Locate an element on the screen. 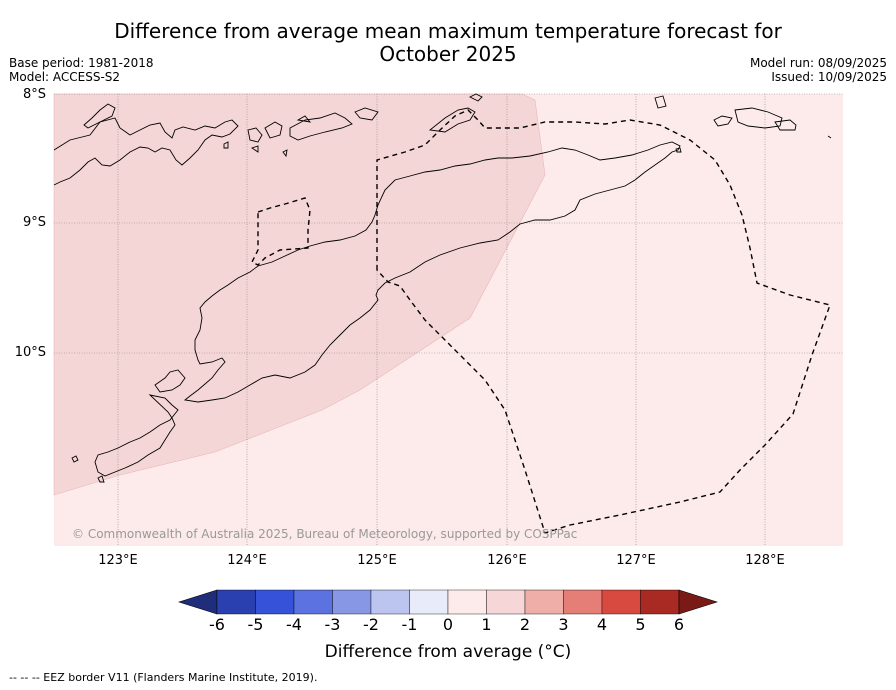 This screenshot has width=896, height=690. colorbar-tick-label: 1 is located at coordinates (486, 624).